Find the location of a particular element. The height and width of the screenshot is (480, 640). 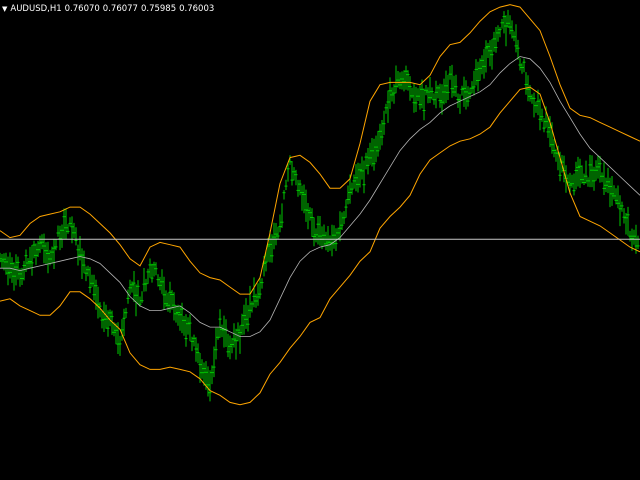

ohlc-values: 0.76070 0.76077 0.75985 0.76003 is located at coordinates (140, 9).